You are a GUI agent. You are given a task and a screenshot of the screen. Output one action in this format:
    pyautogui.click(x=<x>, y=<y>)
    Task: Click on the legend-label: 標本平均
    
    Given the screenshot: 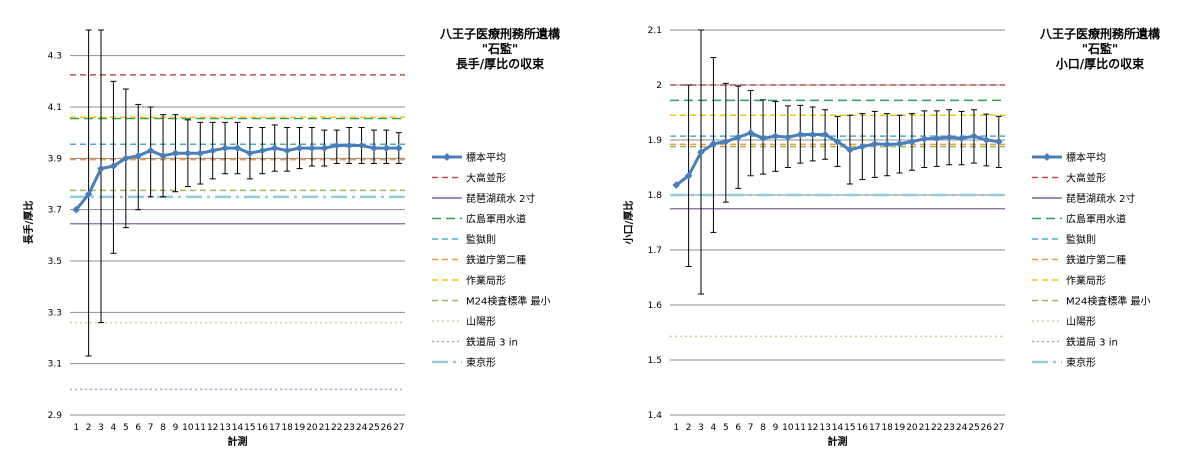 What is the action you would take?
    pyautogui.click(x=486, y=157)
    